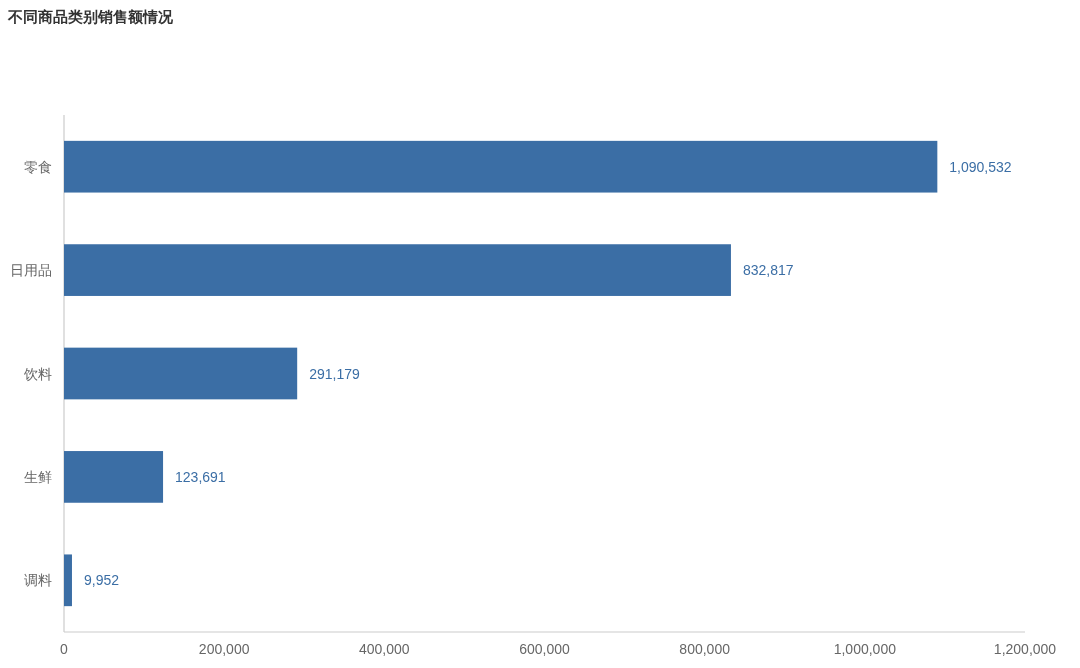  What do you see at coordinates (38, 580) in the screenshot?
I see `y-tick-label: 调料` at bounding box center [38, 580].